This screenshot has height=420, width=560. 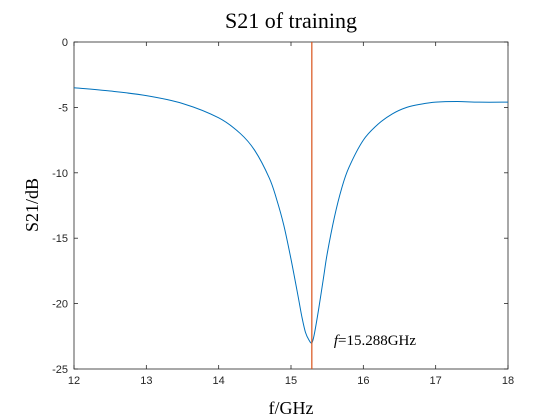 I want to click on x-tick-label: 13, so click(x=146, y=381).